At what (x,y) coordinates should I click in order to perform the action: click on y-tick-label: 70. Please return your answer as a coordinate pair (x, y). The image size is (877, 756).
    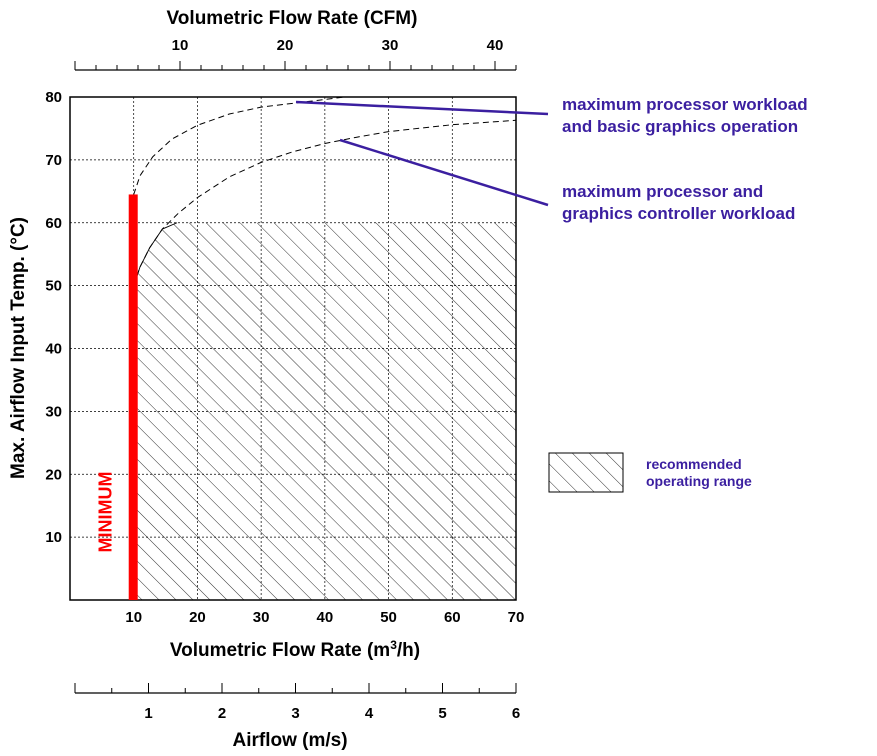
    Looking at the image, I should click on (53, 160).